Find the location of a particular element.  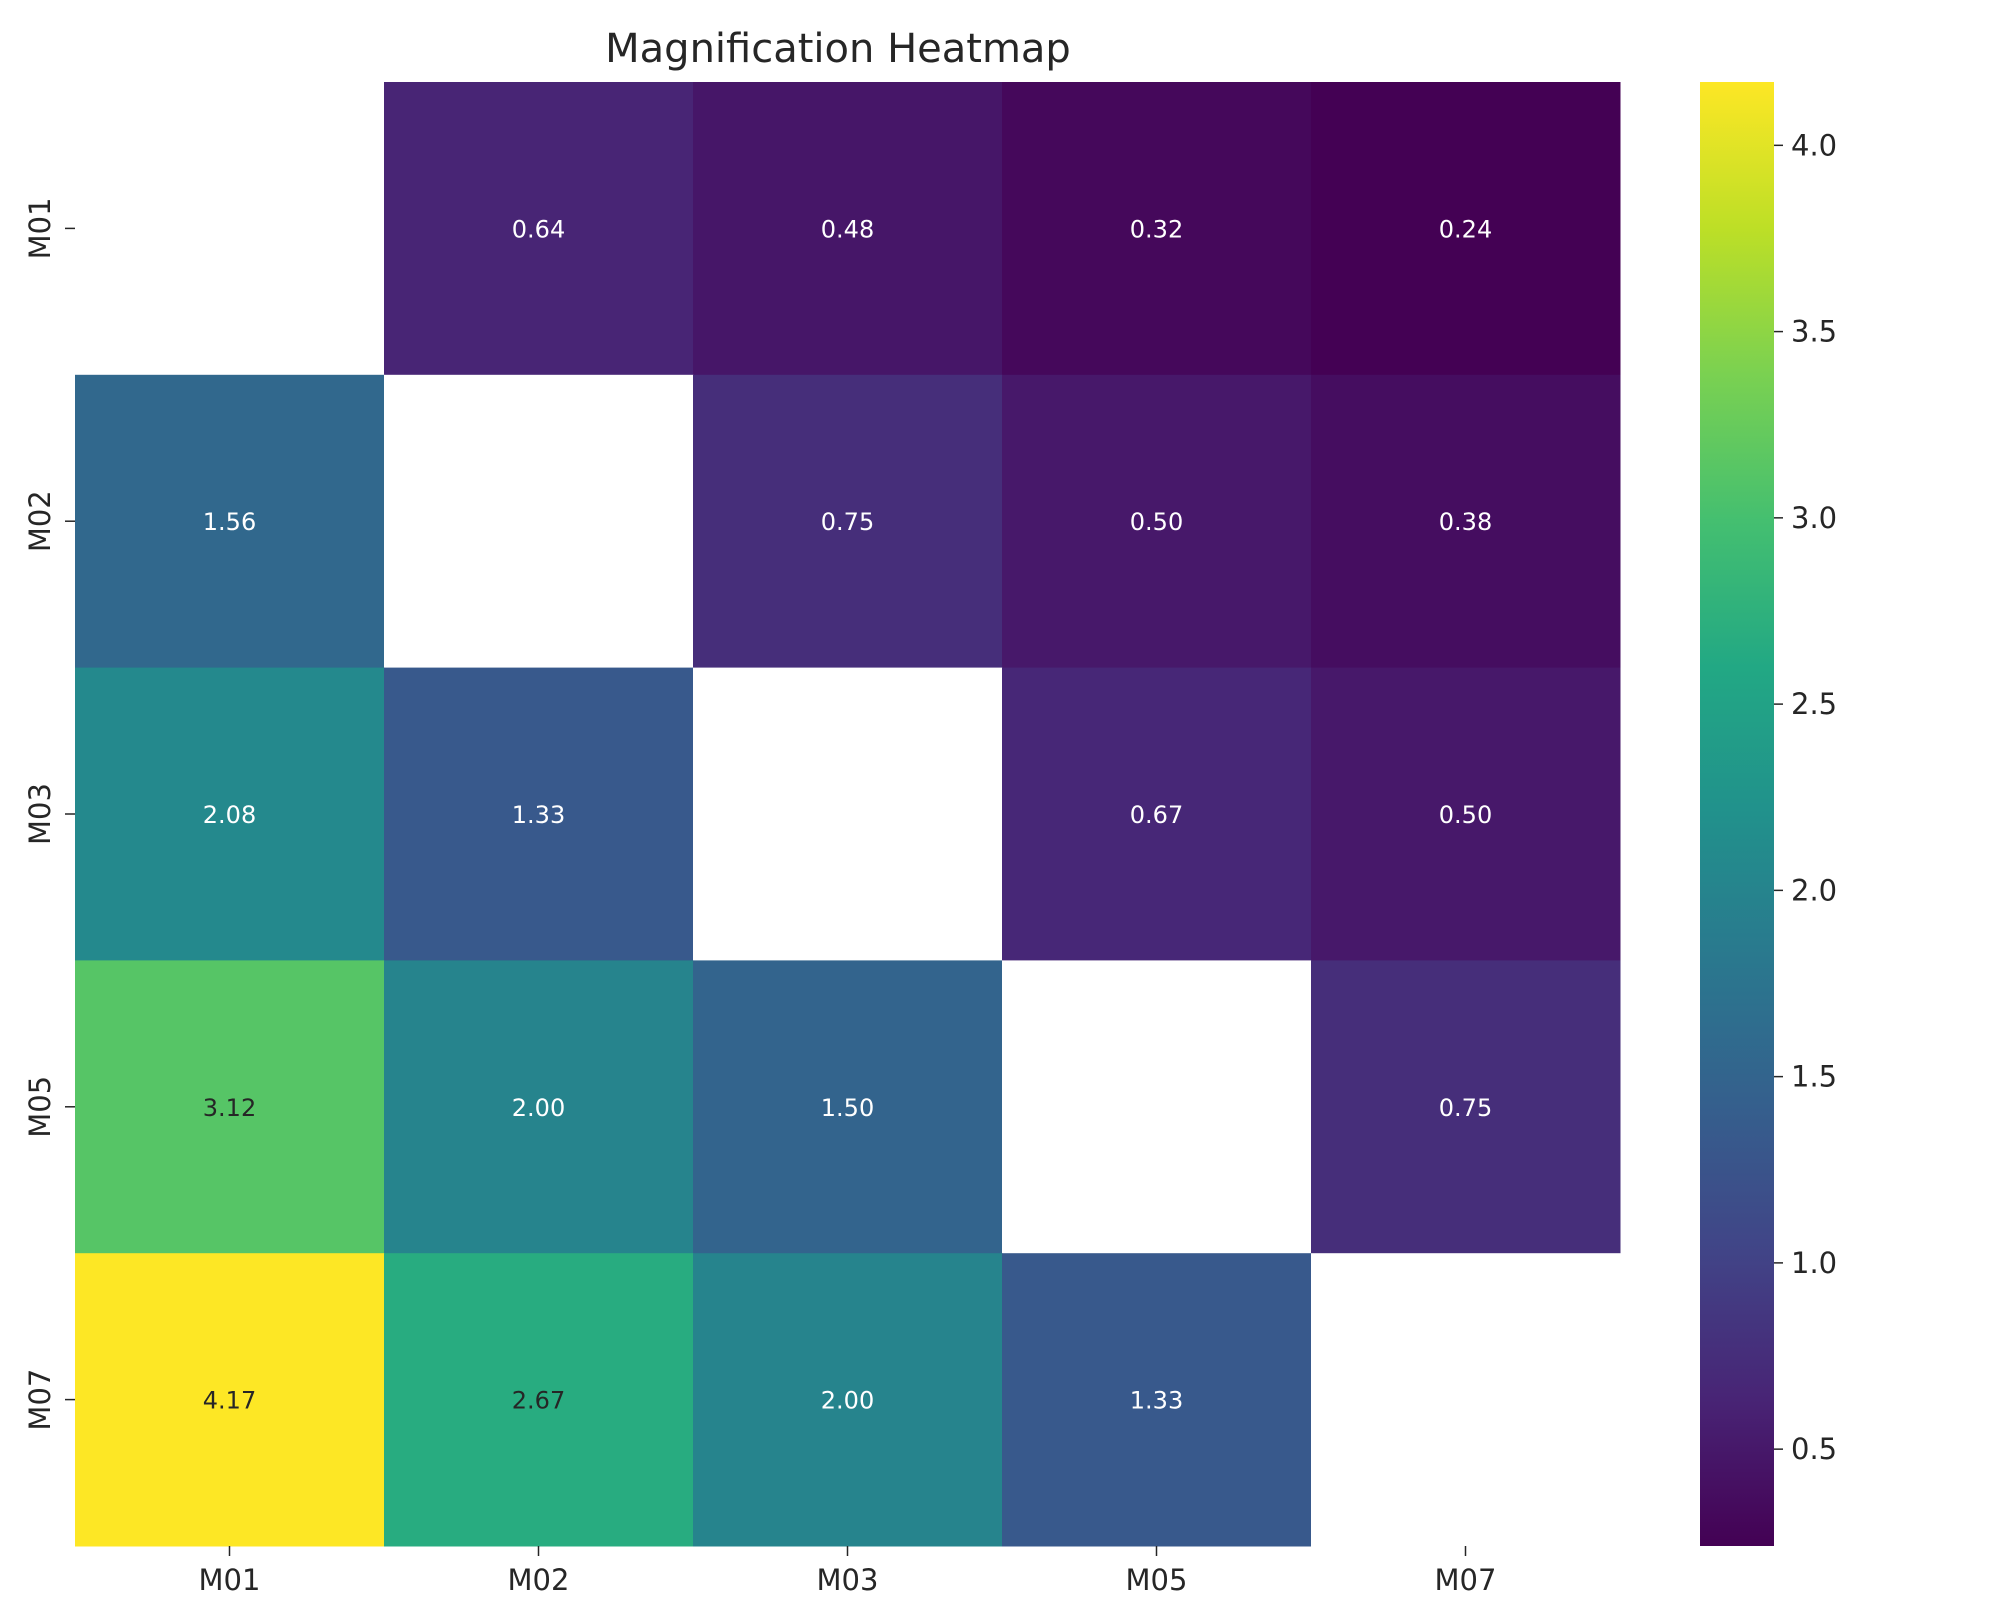

chart-title: Magnification Heatmap is located at coordinates (838, 49).